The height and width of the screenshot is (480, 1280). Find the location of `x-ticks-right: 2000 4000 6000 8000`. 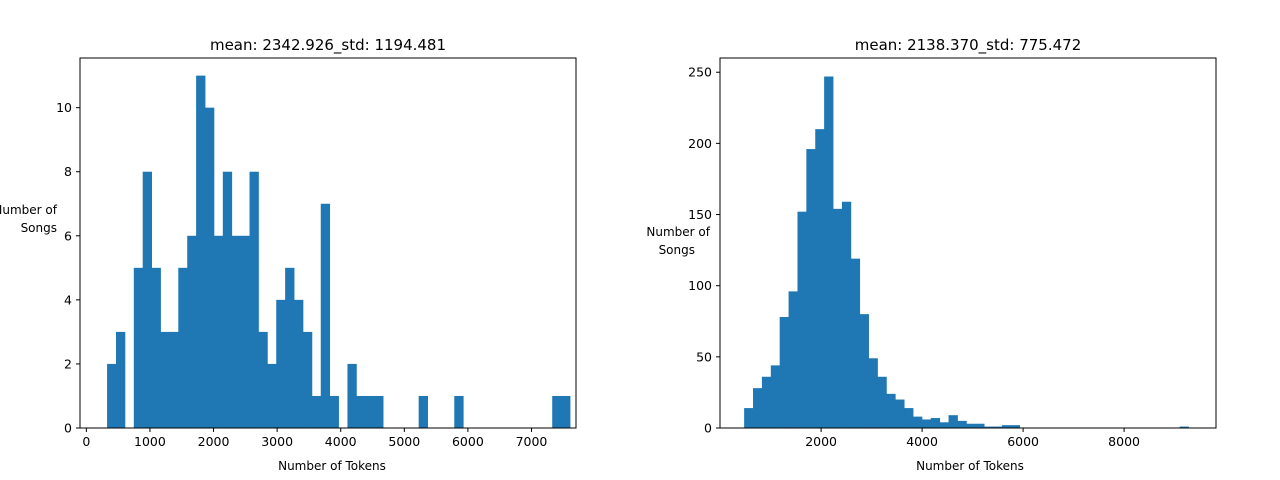

x-ticks-right: 2000 4000 6000 8000 is located at coordinates (972, 438).